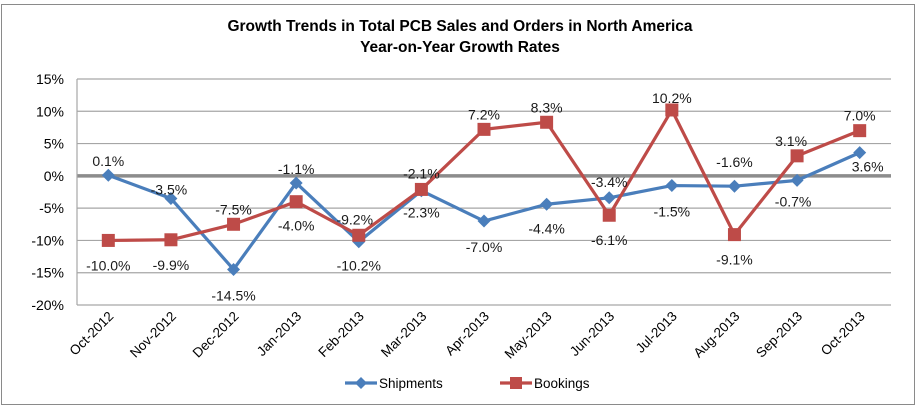  Describe the element at coordinates (169, 189) in the screenshot. I see `data-label-shipments: -3.5%` at that location.